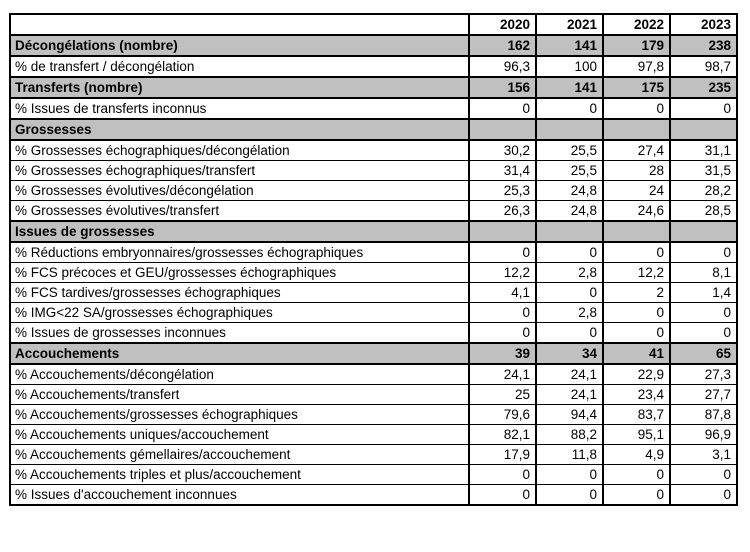 The image size is (750, 552). Describe the element at coordinates (502, 454) in the screenshot. I see `cell-value: 17,9` at that location.